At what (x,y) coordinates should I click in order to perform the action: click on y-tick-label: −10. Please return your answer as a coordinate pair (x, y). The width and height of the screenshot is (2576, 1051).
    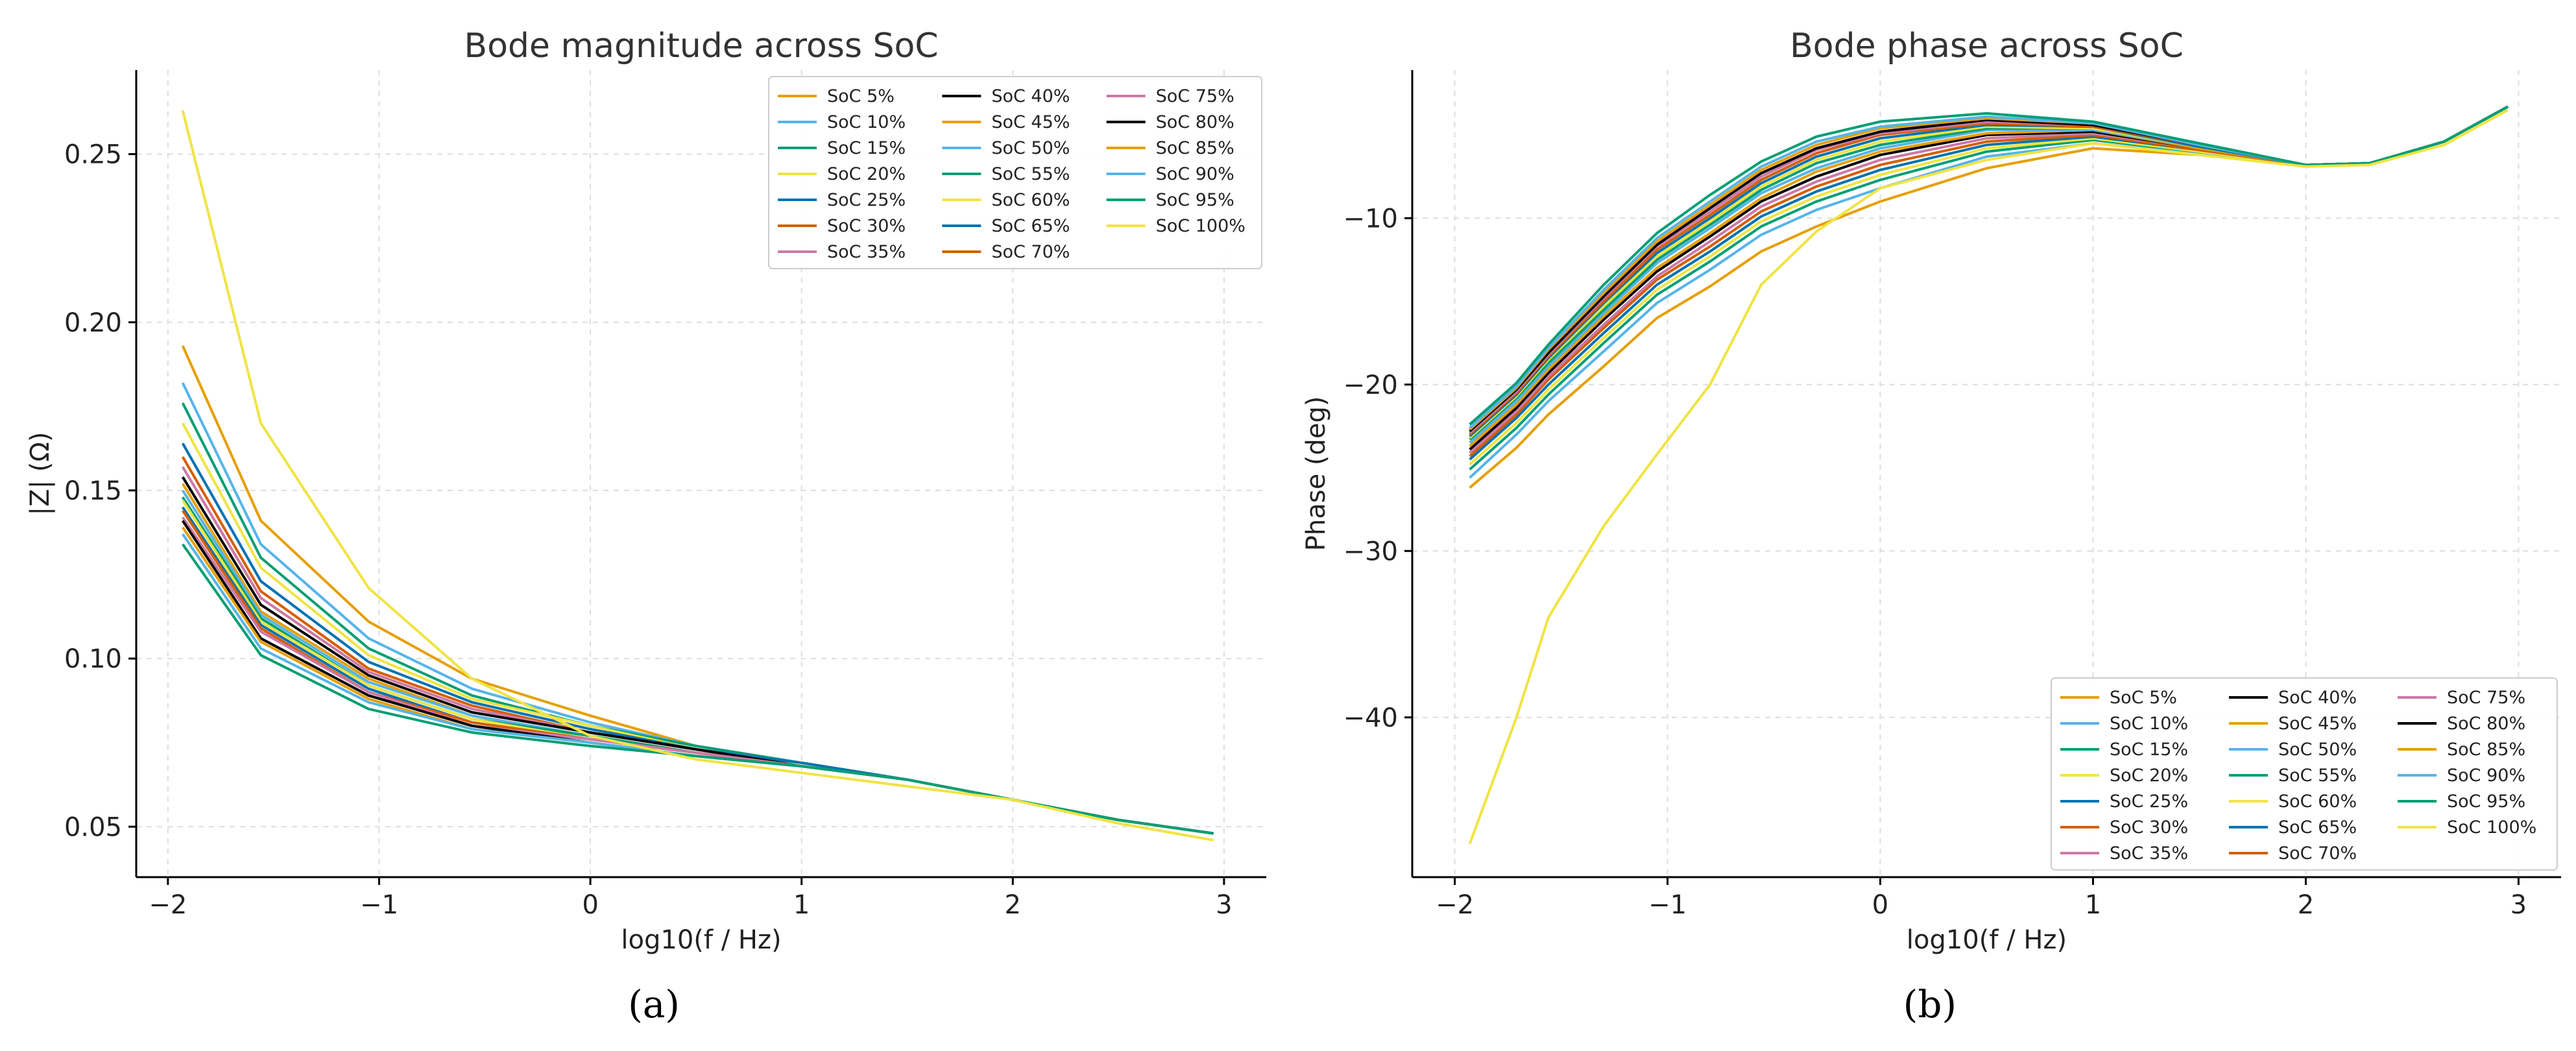
    Looking at the image, I should click on (1370, 219).